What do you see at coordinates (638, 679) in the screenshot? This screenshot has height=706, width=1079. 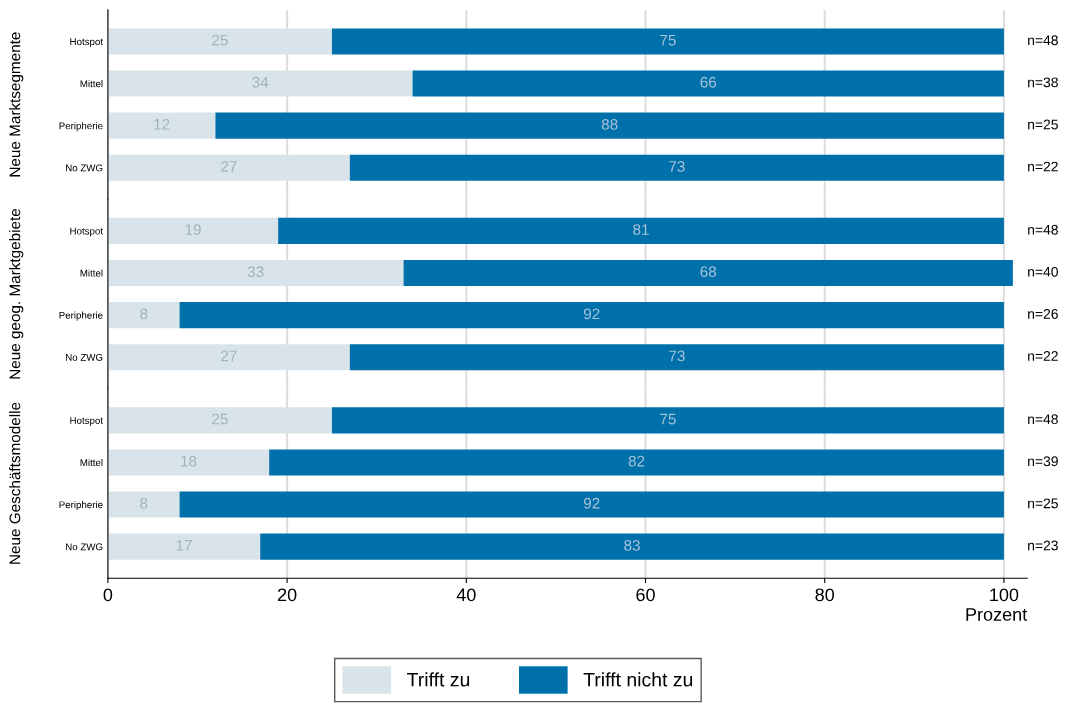 I see `legend-label: Trifft nicht zu` at bounding box center [638, 679].